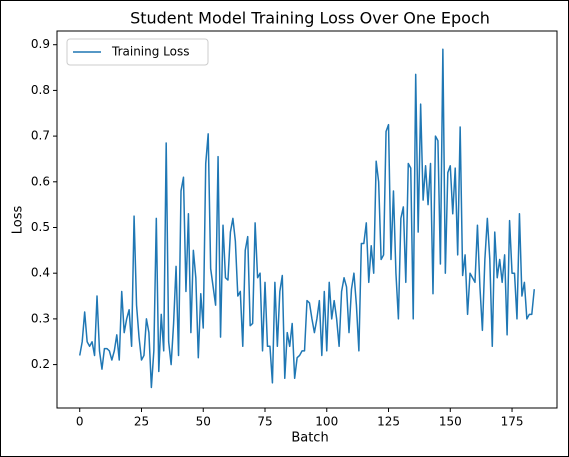 The width and height of the screenshot is (569, 457). I want to click on legend-box, so click(137, 52).